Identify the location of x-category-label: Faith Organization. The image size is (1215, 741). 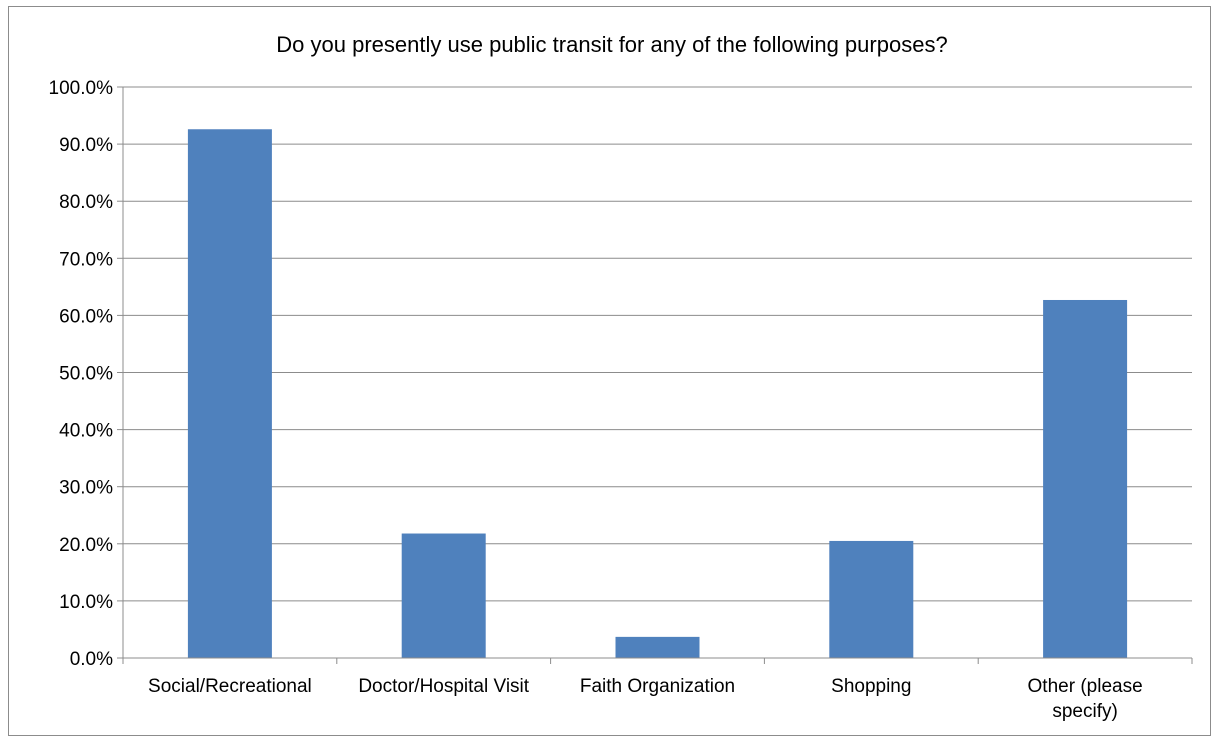
(657, 686).